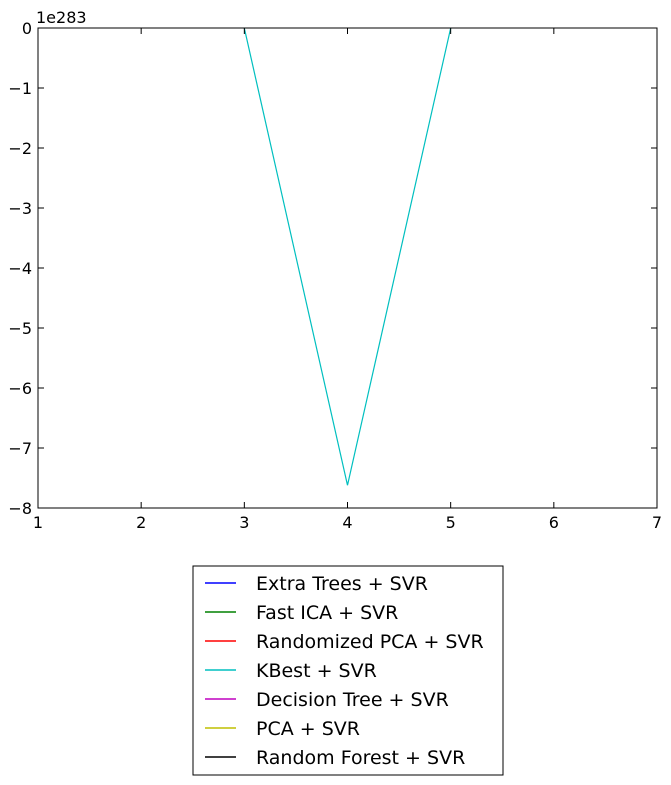 This screenshot has height=785, width=671. What do you see at coordinates (61, 17) in the screenshot?
I see `y-axis-offset-label: 1e283` at bounding box center [61, 17].